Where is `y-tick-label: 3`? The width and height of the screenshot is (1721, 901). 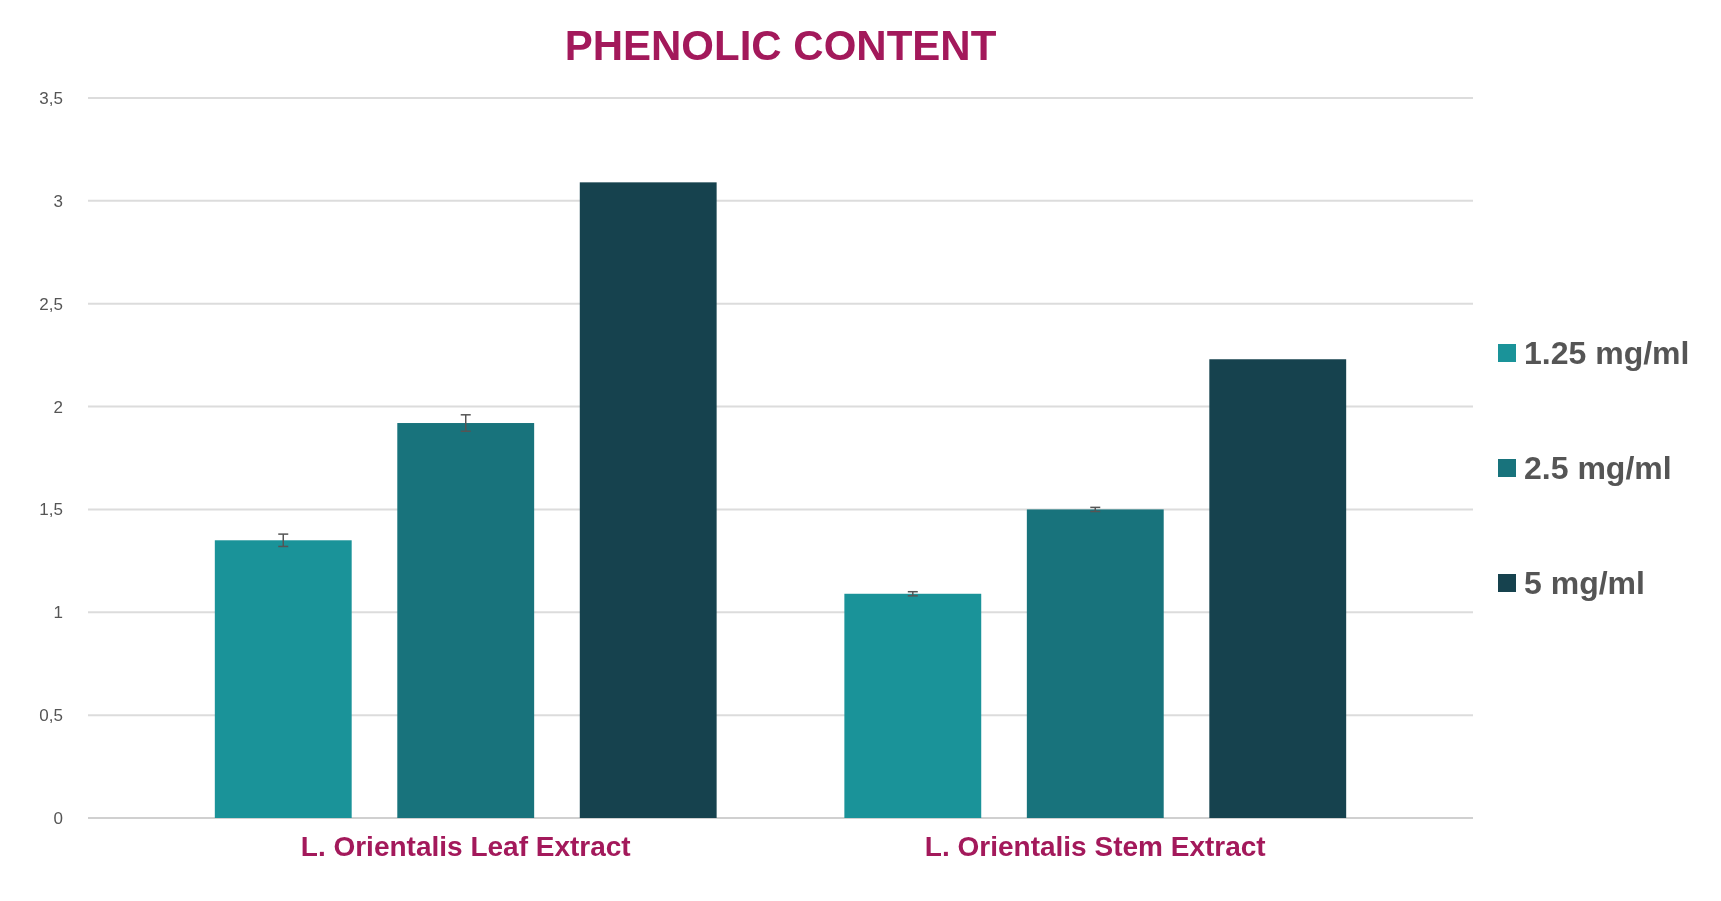 y-tick-label: 3 is located at coordinates (58, 201).